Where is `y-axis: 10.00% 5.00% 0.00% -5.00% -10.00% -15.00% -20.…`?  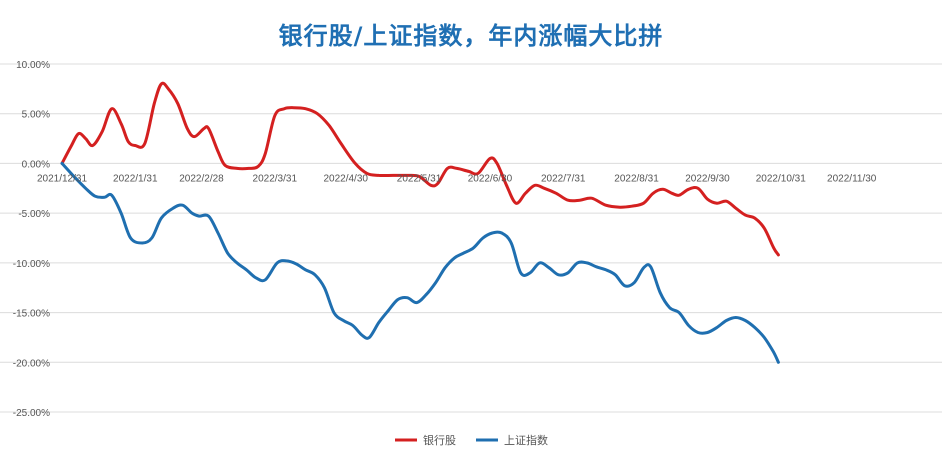 y-axis: 10.00% 5.00% 0.00% -5.00% -10.00% -15.00% -20.… is located at coordinates (31, 239).